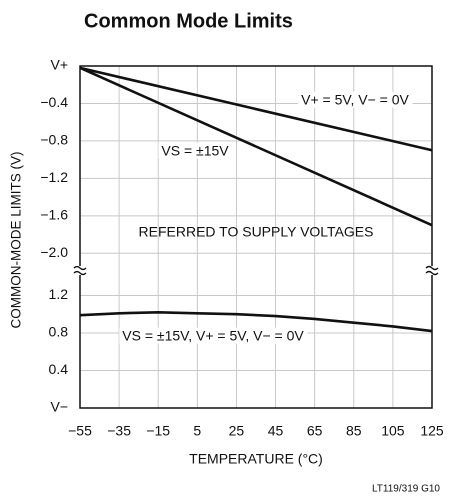  I want to click on y-tick-label: V−, so click(59, 407).